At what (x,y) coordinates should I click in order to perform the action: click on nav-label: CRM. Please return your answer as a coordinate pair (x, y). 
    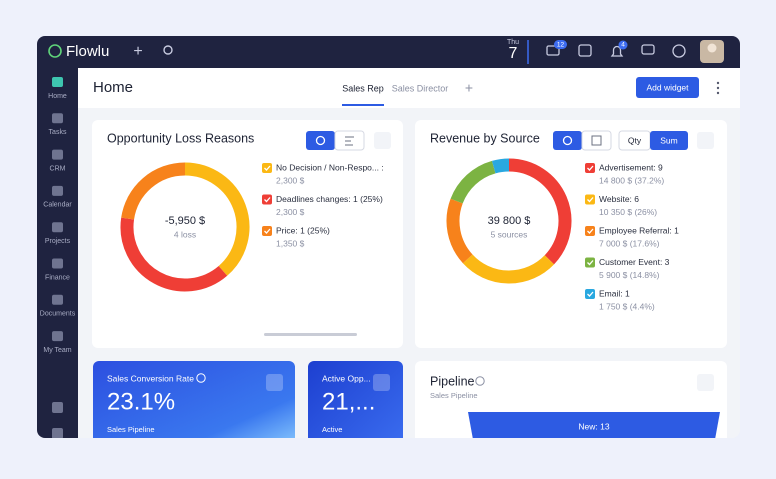
    Looking at the image, I should click on (58, 168).